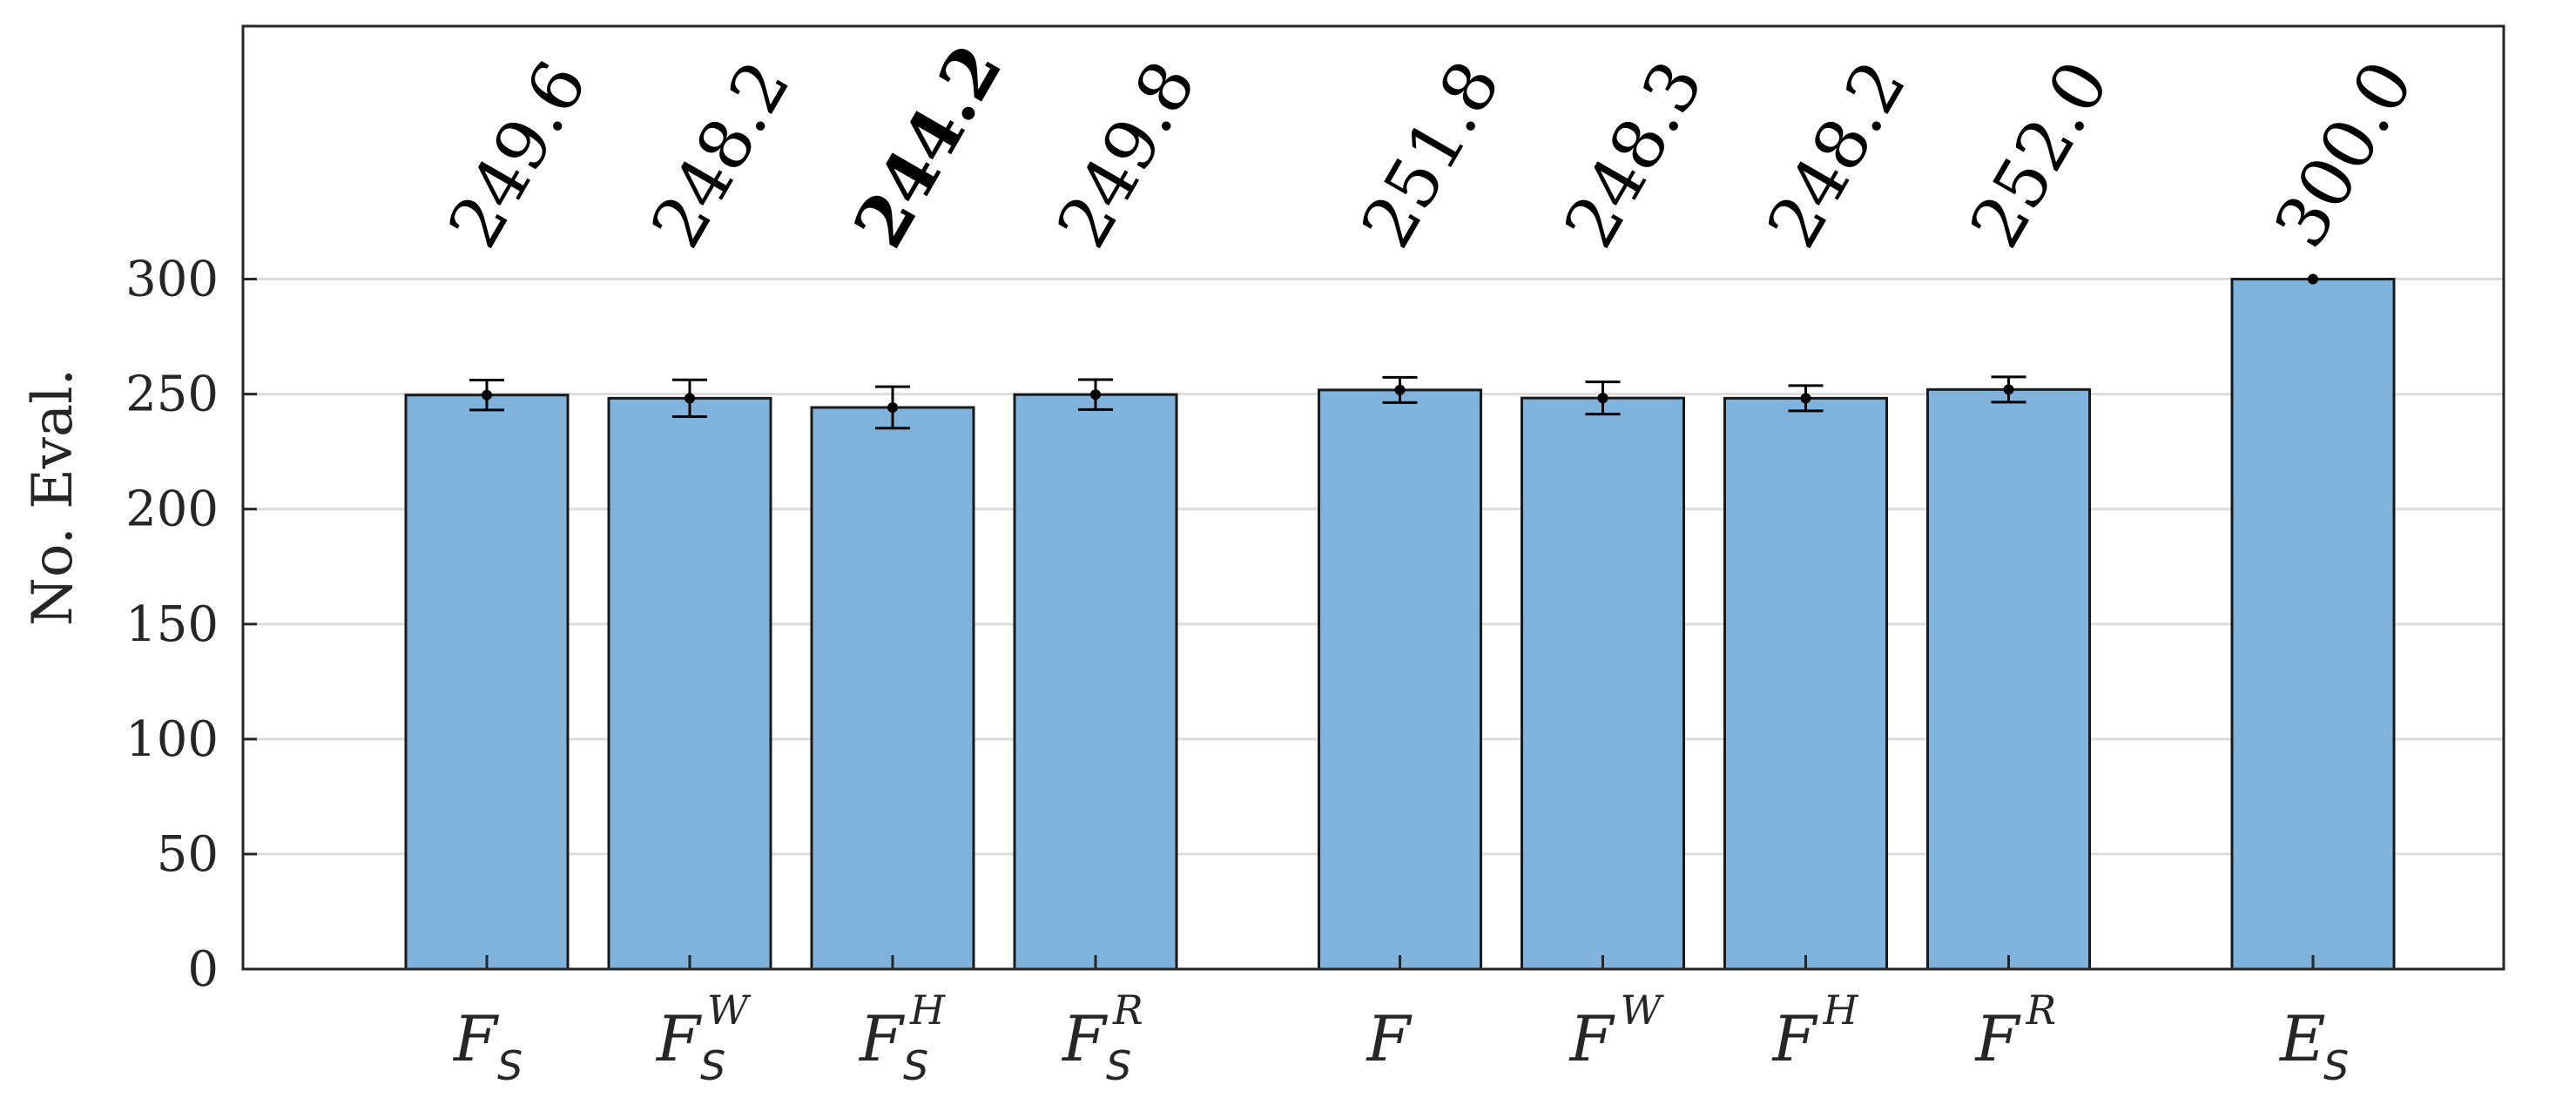  I want to click on data-label: 249.8, so click(1126, 154).